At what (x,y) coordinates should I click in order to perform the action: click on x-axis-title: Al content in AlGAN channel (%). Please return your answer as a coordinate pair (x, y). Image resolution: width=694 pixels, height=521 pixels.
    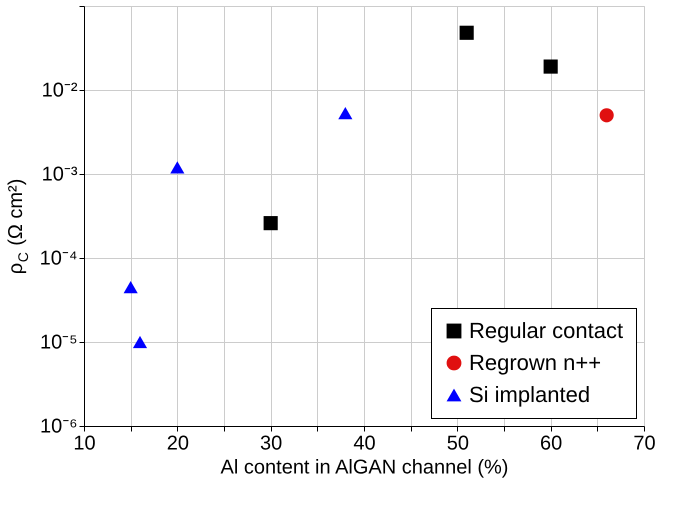
    Looking at the image, I should click on (364, 467).